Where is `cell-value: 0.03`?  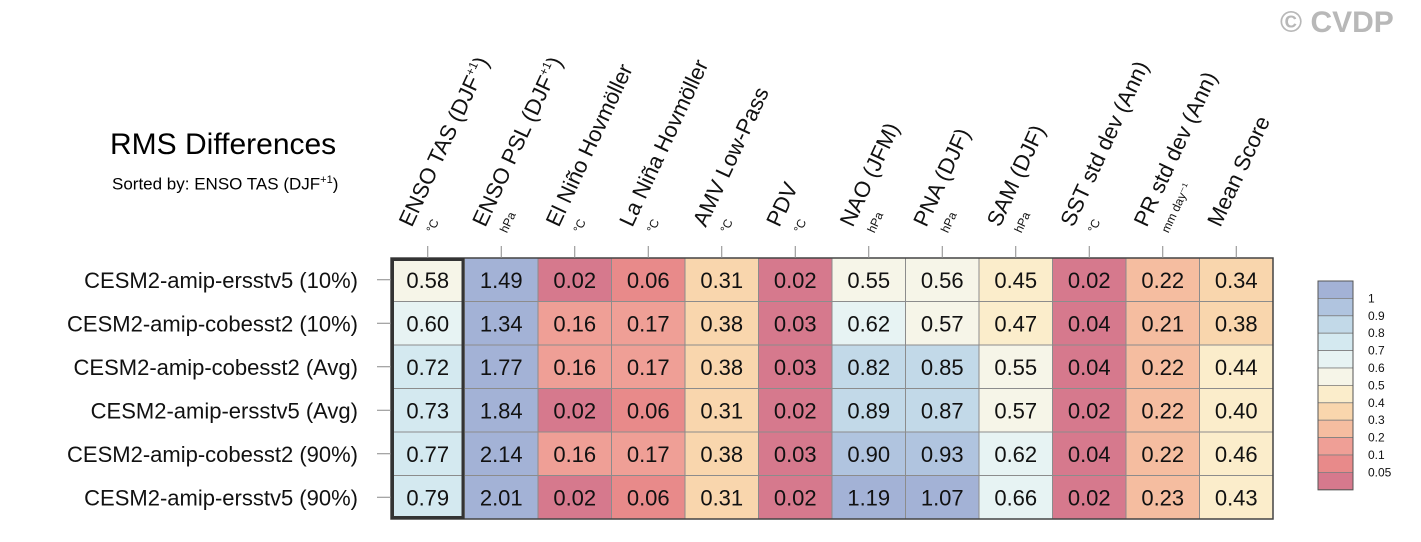 cell-value: 0.03 is located at coordinates (795, 454).